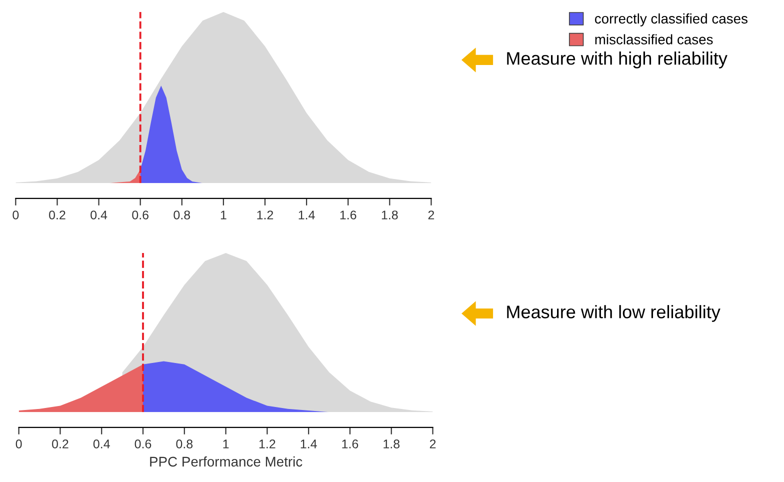 This screenshot has width=784, height=482. What do you see at coordinates (654, 39) in the screenshot?
I see `legend-label: misclassified cases` at bounding box center [654, 39].